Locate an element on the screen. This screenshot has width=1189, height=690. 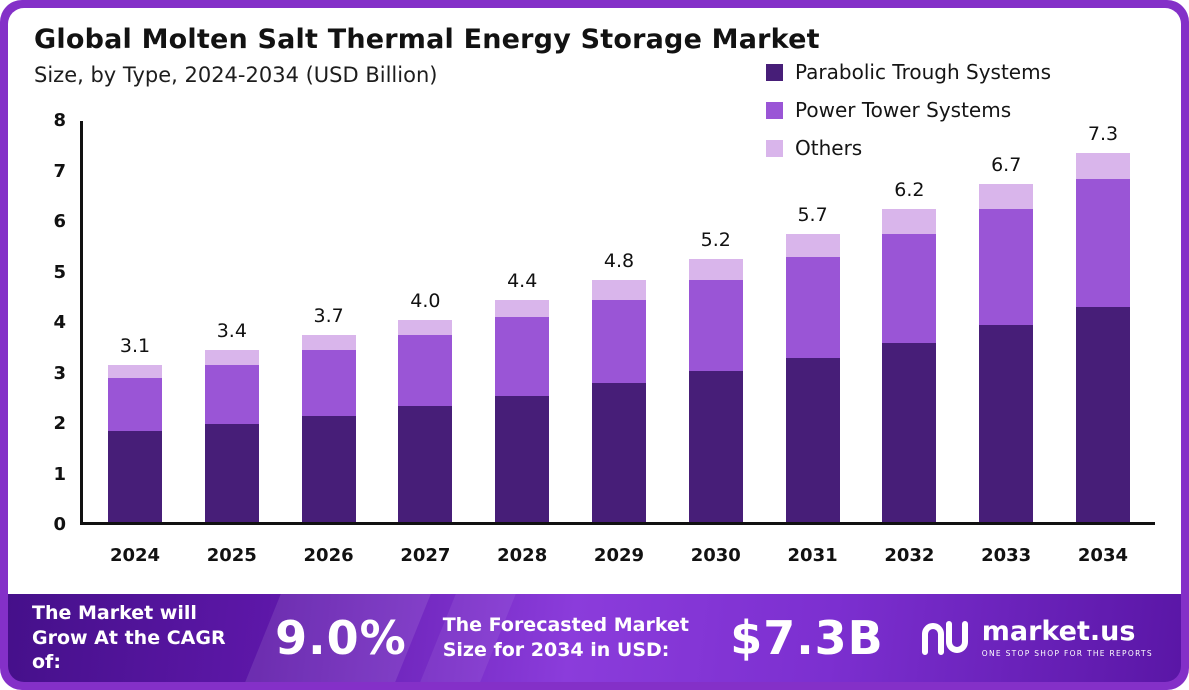
legend-label: Parabolic Trough Systems is located at coordinates (923, 72).